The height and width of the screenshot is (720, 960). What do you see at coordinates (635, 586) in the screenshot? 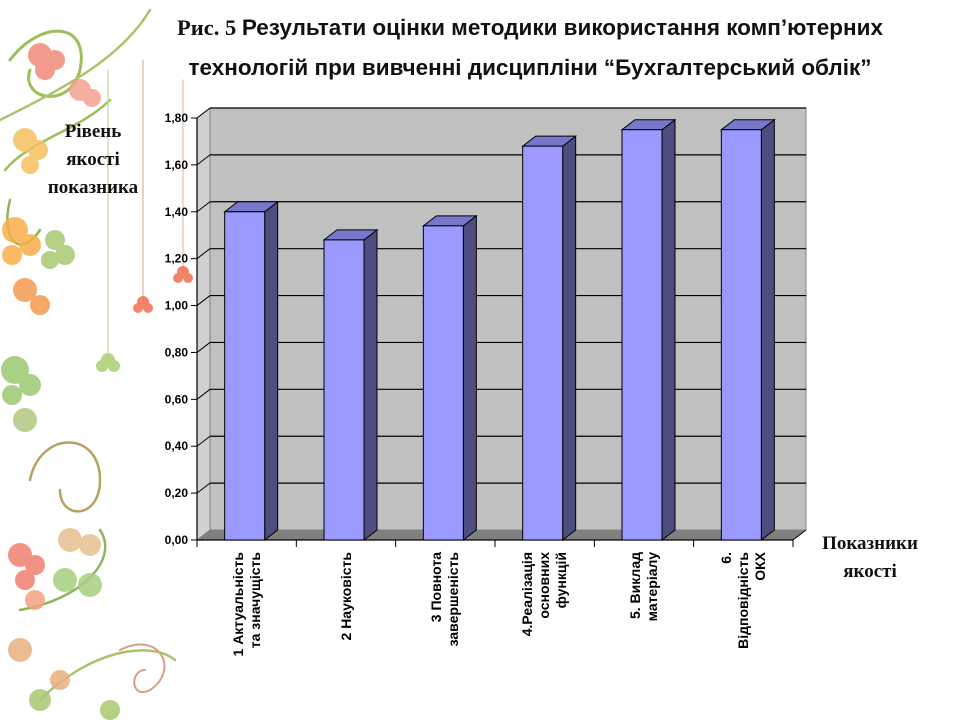
I see `x-category-label-line: 5. Виклад` at bounding box center [635, 586].